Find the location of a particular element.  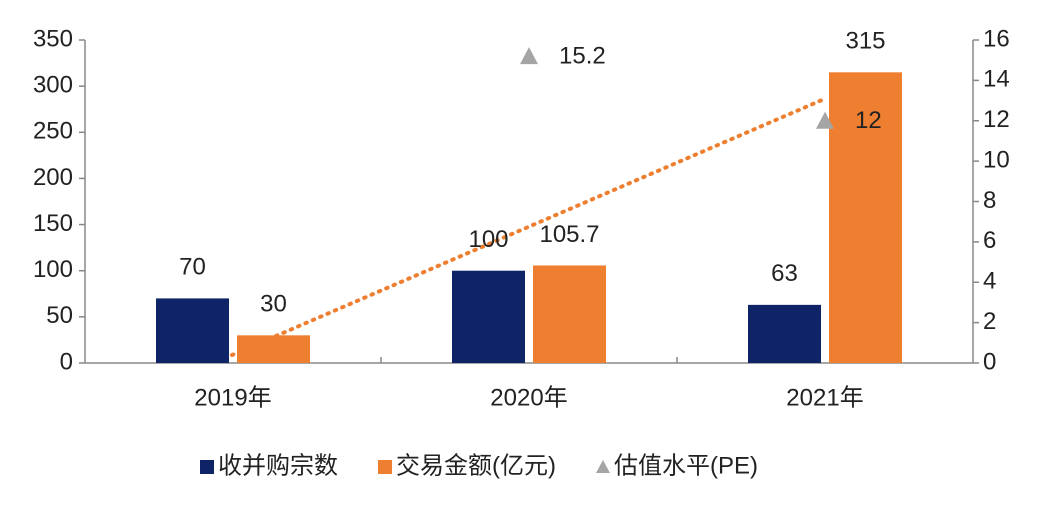

data-label: 63 is located at coordinates (784, 273).